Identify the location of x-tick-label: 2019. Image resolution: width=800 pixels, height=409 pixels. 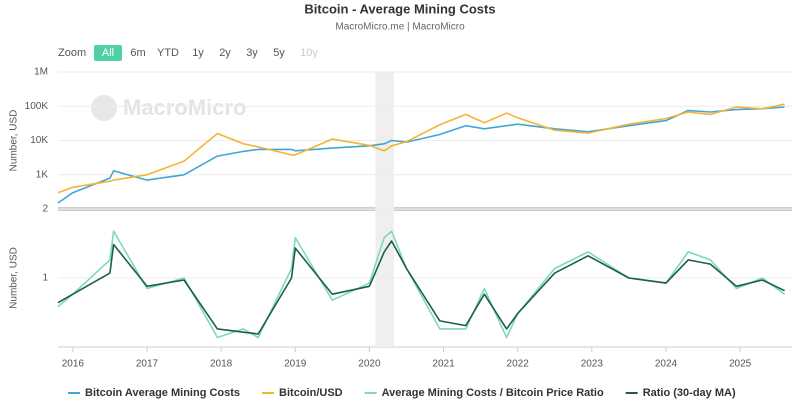
(295, 364).